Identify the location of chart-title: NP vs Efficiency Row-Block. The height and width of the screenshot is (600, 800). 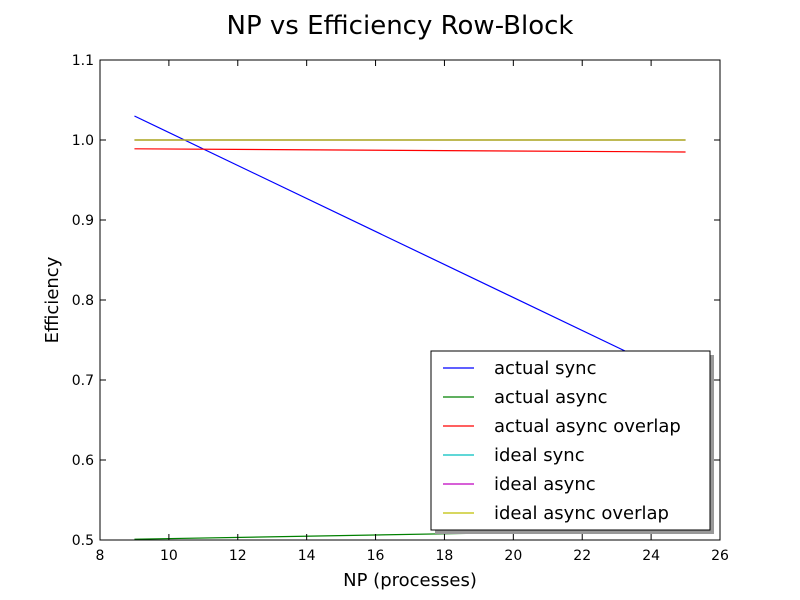
(400, 26).